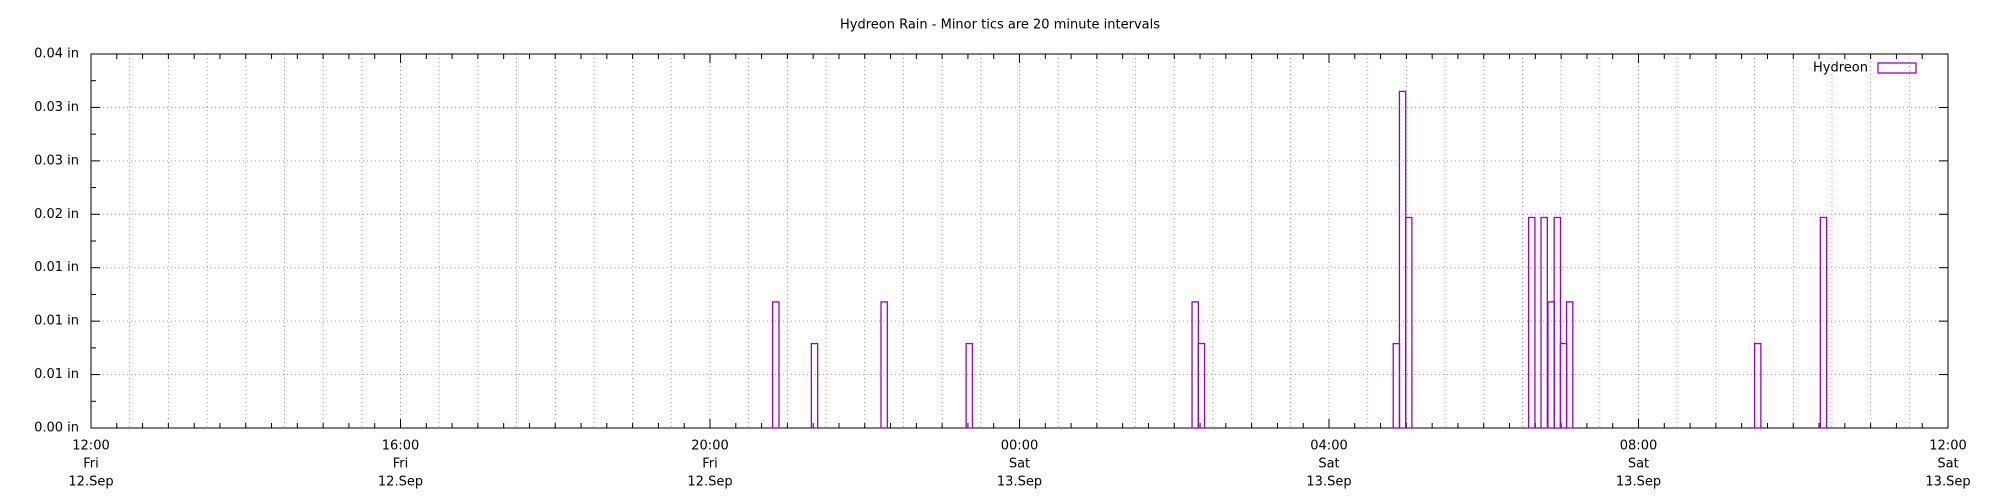 This screenshot has height=500, width=2000. Describe the element at coordinates (709, 446) in the screenshot. I see `x-tick-label: 20:00` at that location.